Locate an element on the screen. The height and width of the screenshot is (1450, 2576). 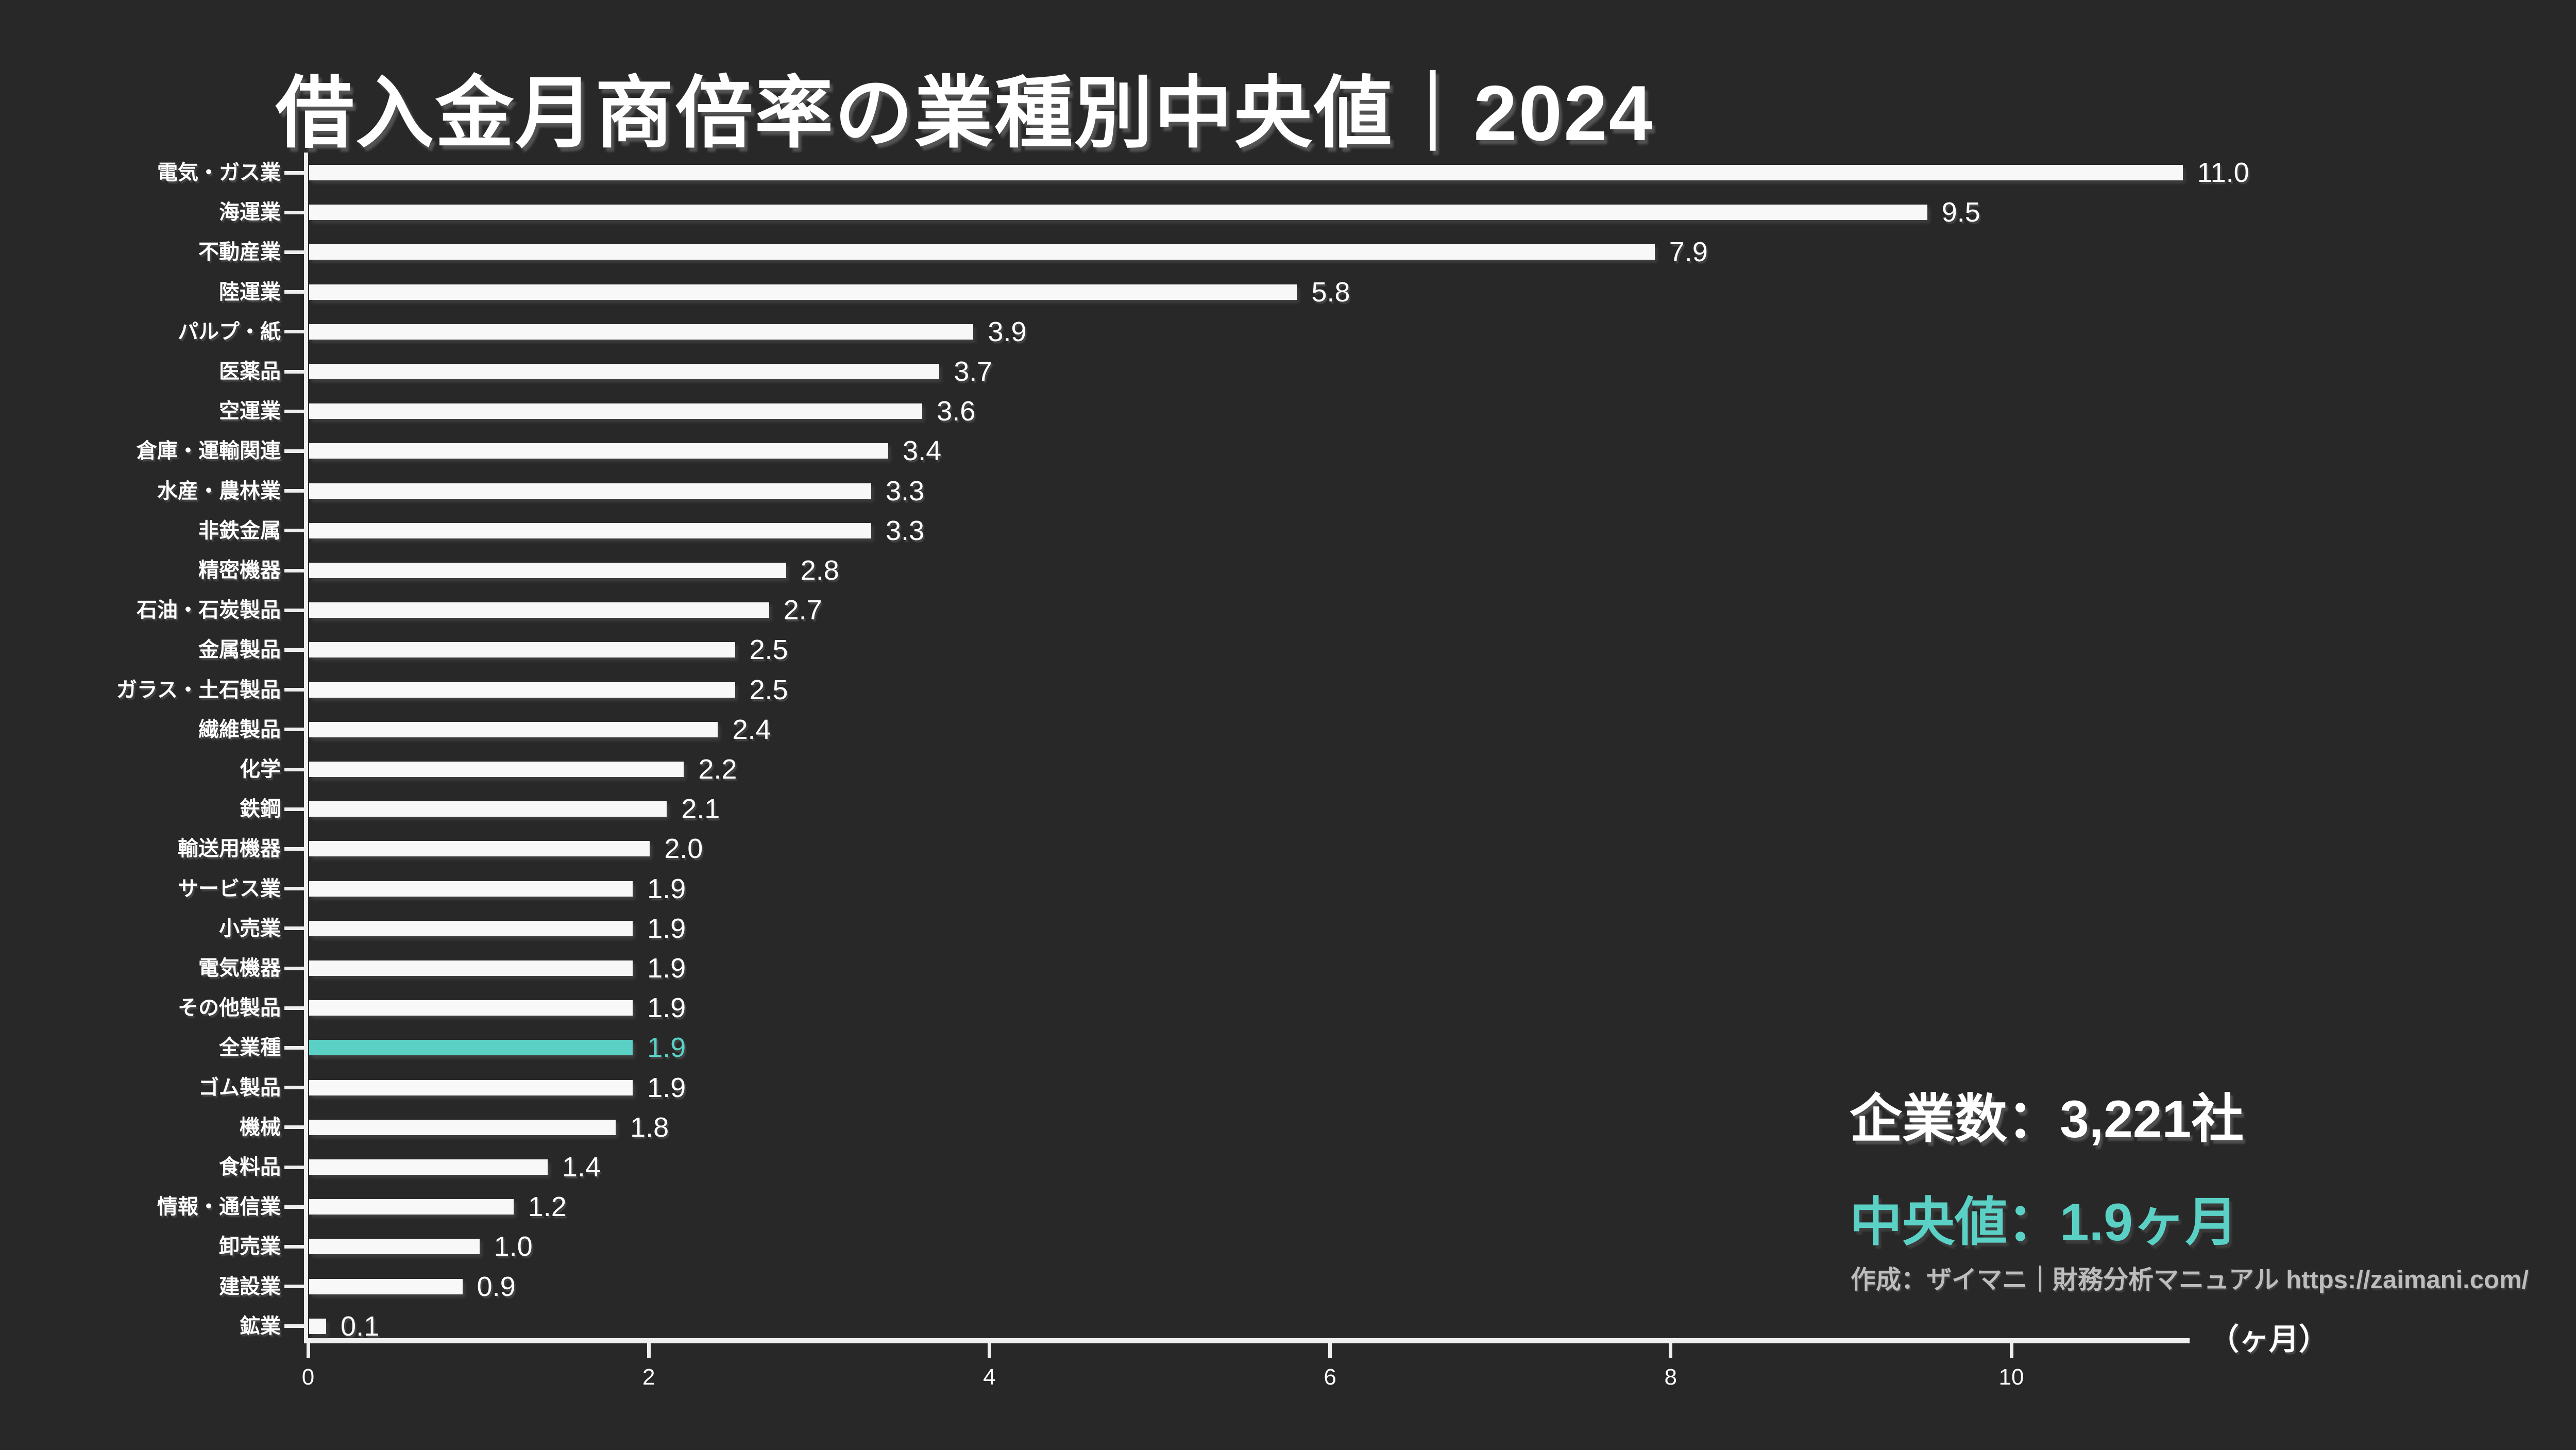
value-label: 1.8 is located at coordinates (649, 1127).